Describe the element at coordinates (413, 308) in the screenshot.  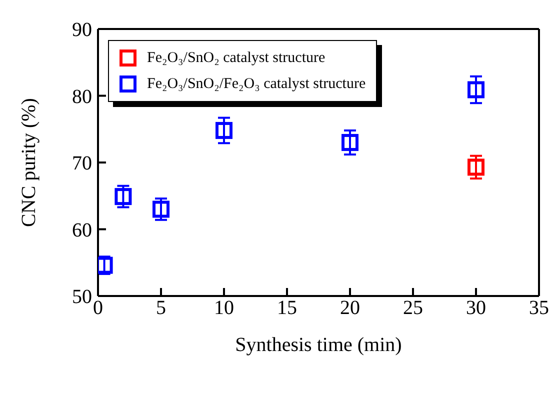
I see `x-tick-label: 25` at that location.